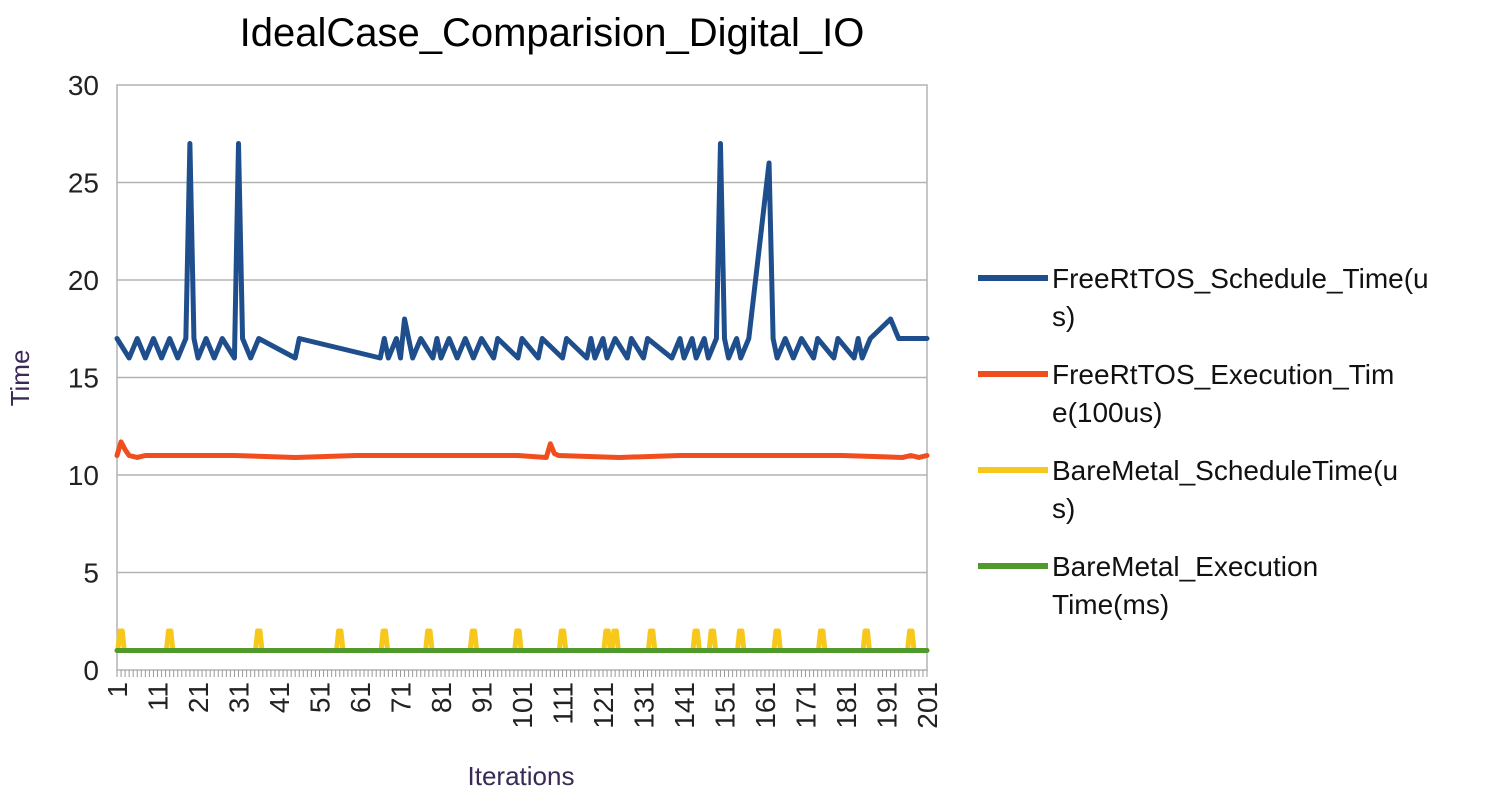  I want to click on y-tick-label-5: 5, so click(91, 573).